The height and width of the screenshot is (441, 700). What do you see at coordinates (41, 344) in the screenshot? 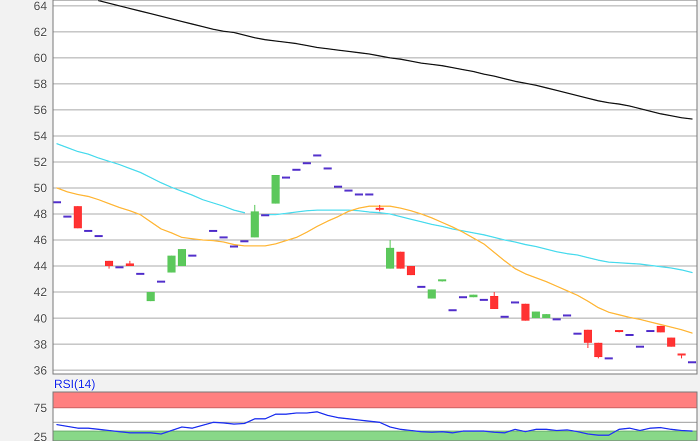
I see `y-tick-label: 38` at bounding box center [41, 344].